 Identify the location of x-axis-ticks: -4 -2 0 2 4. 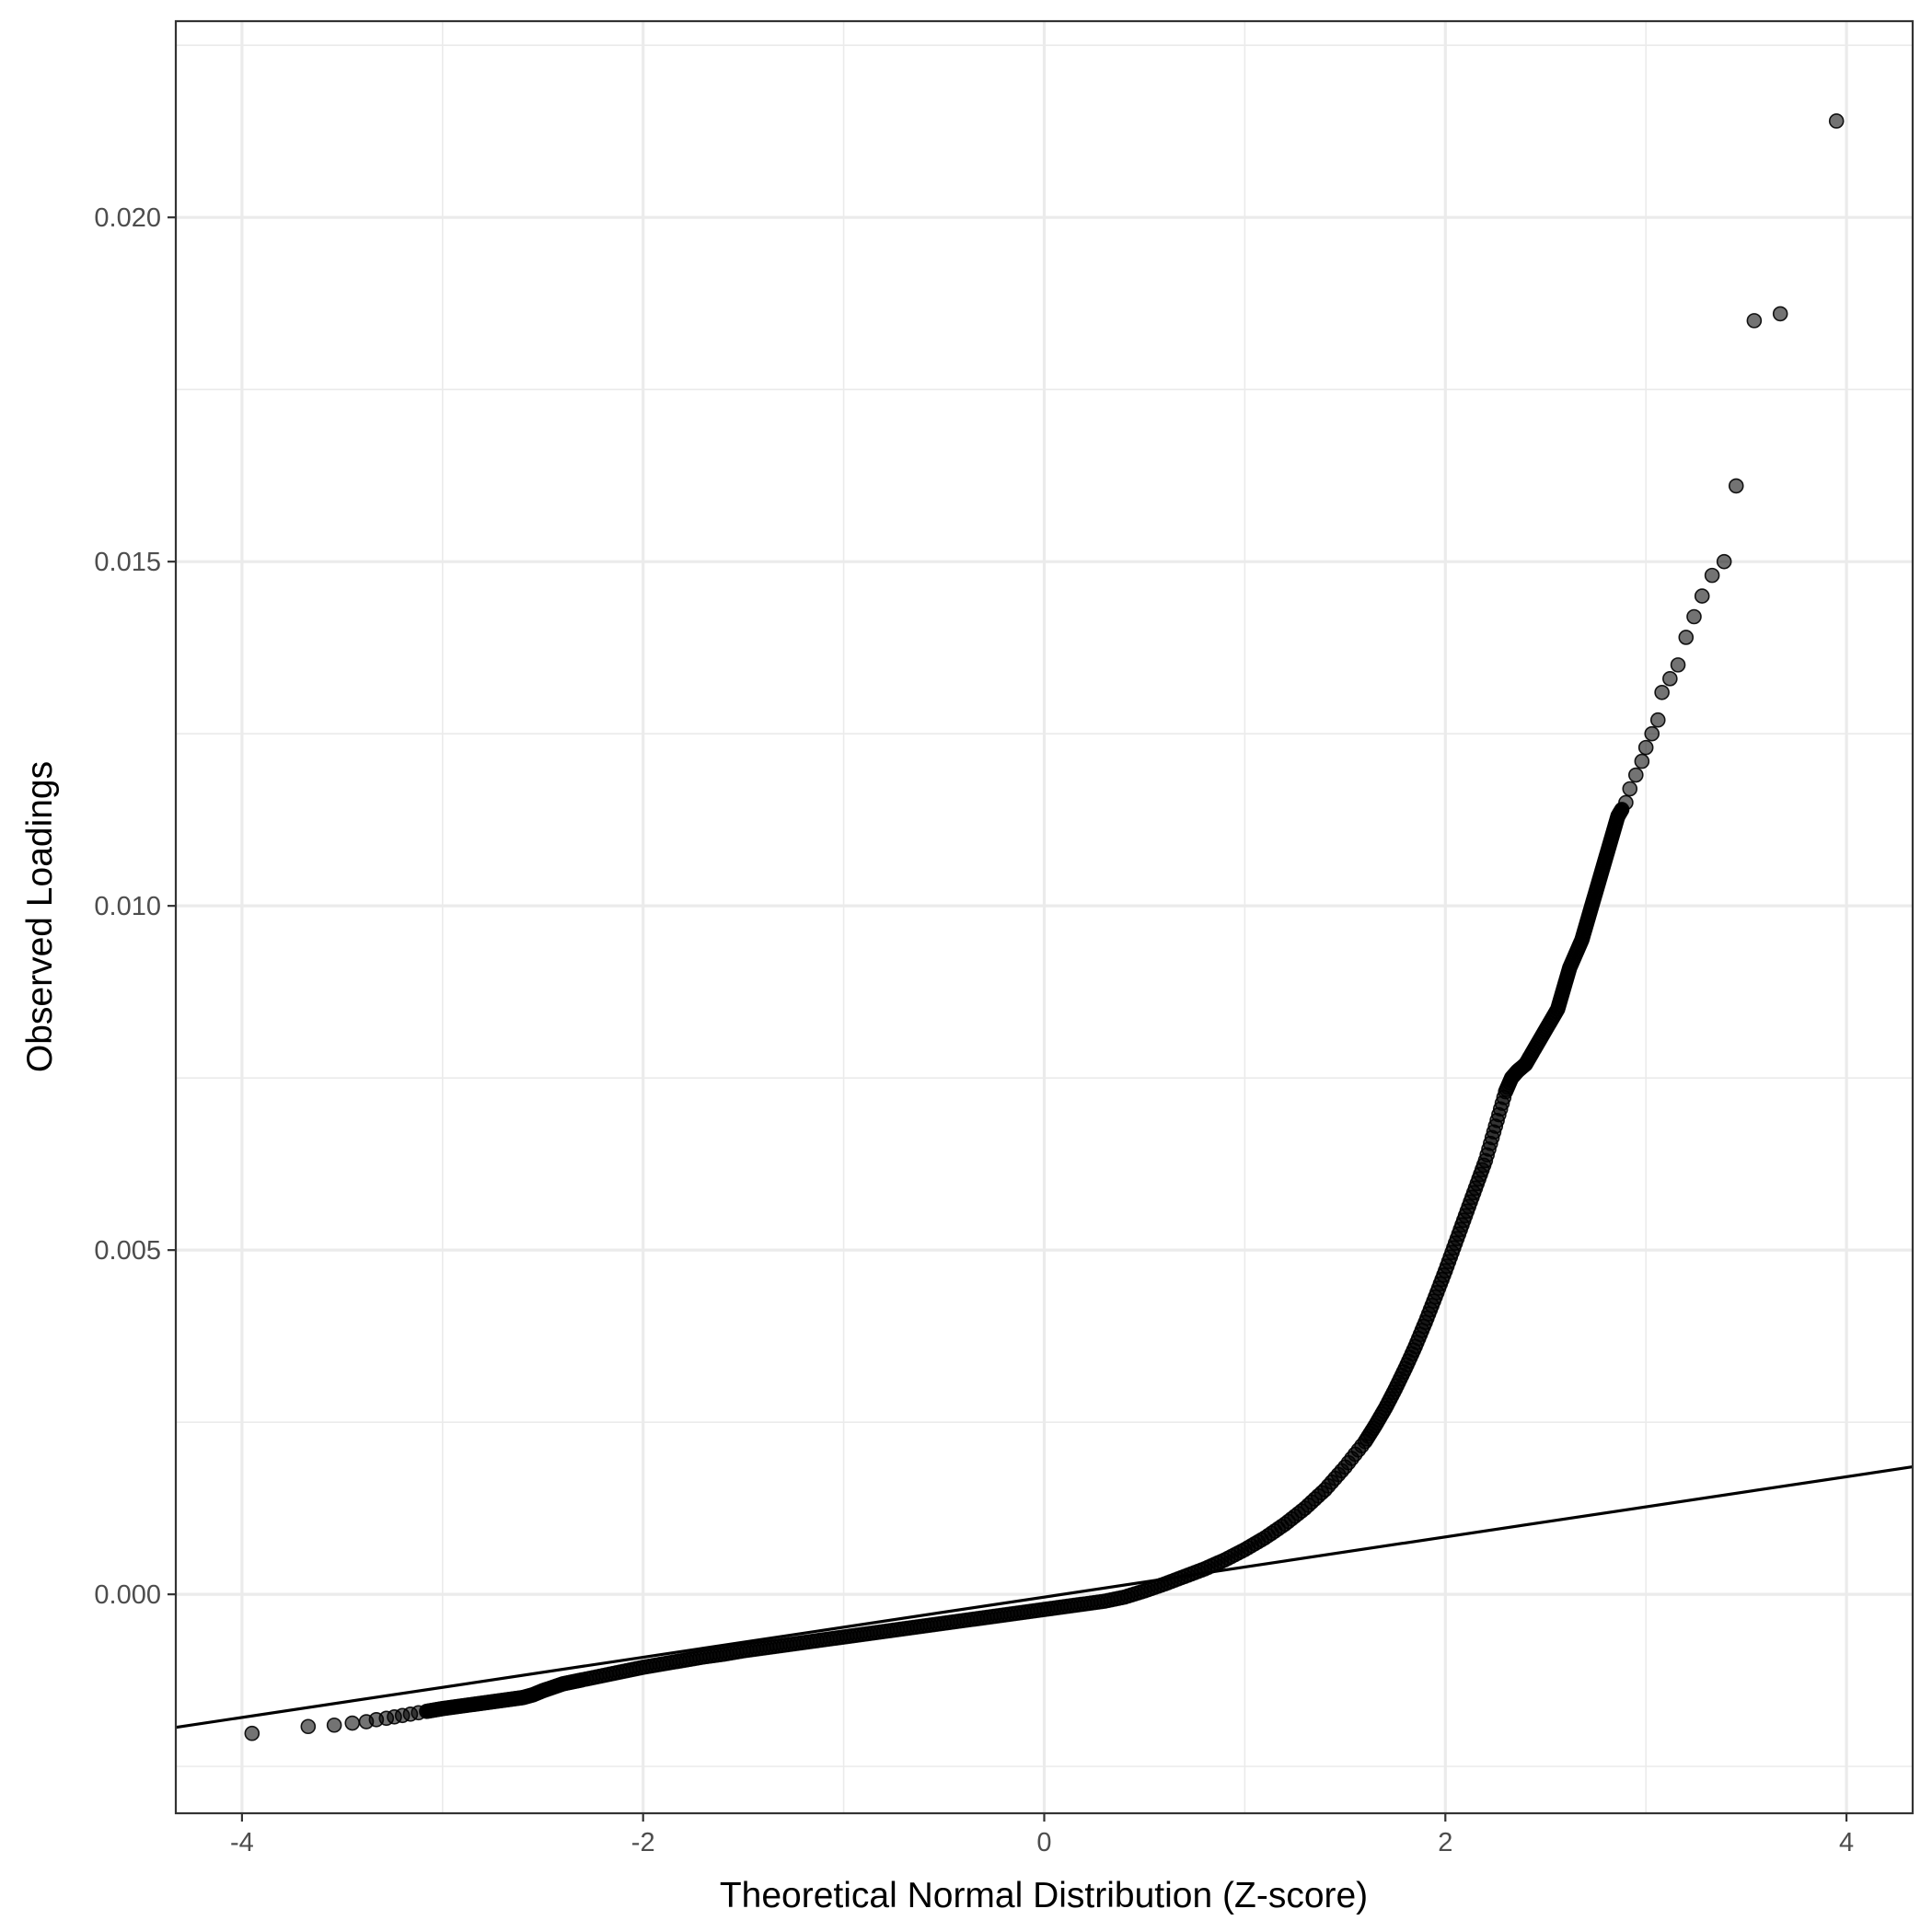
(1042, 1835).